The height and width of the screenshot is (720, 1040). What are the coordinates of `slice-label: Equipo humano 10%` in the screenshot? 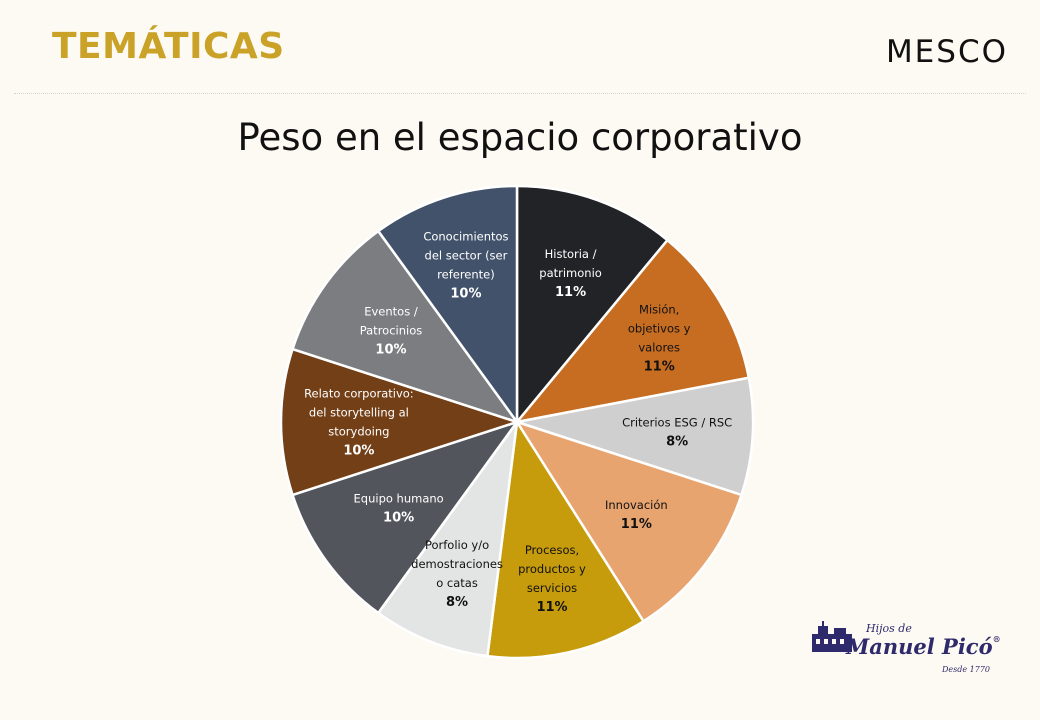 It's located at (399, 509).